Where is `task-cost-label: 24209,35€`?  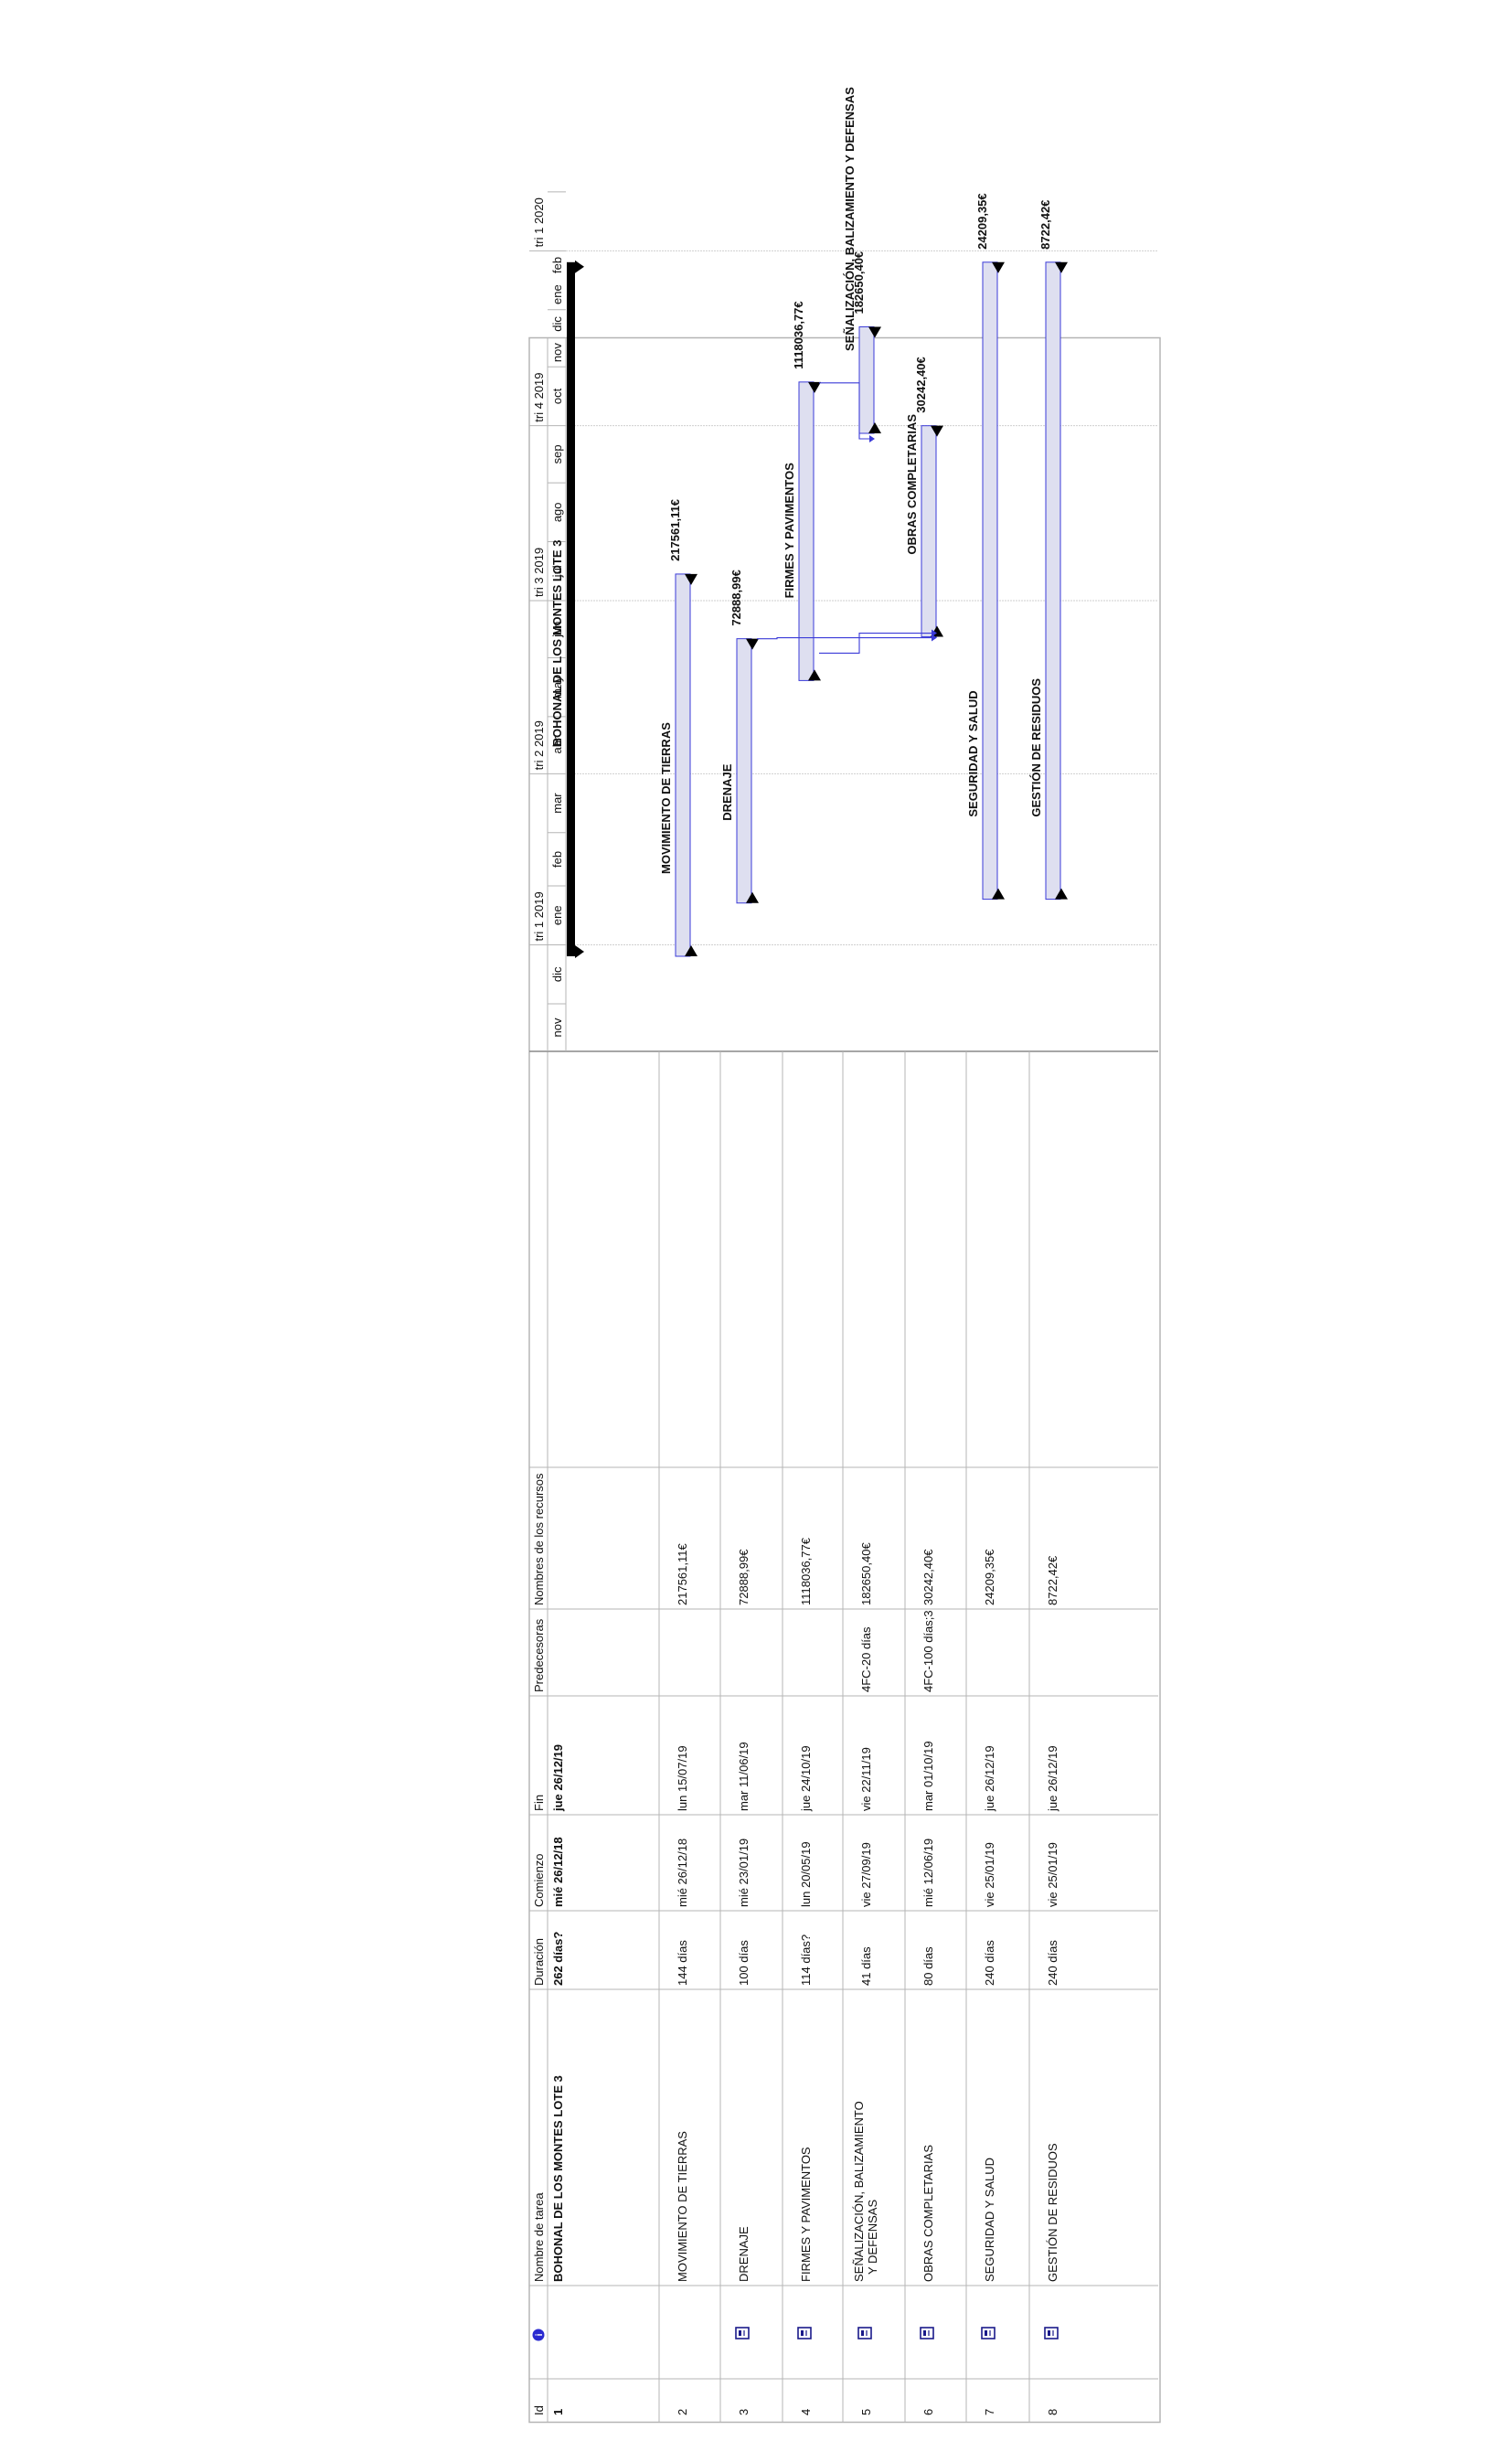
task-cost-label: 24209,35€ is located at coordinates (982, 221).